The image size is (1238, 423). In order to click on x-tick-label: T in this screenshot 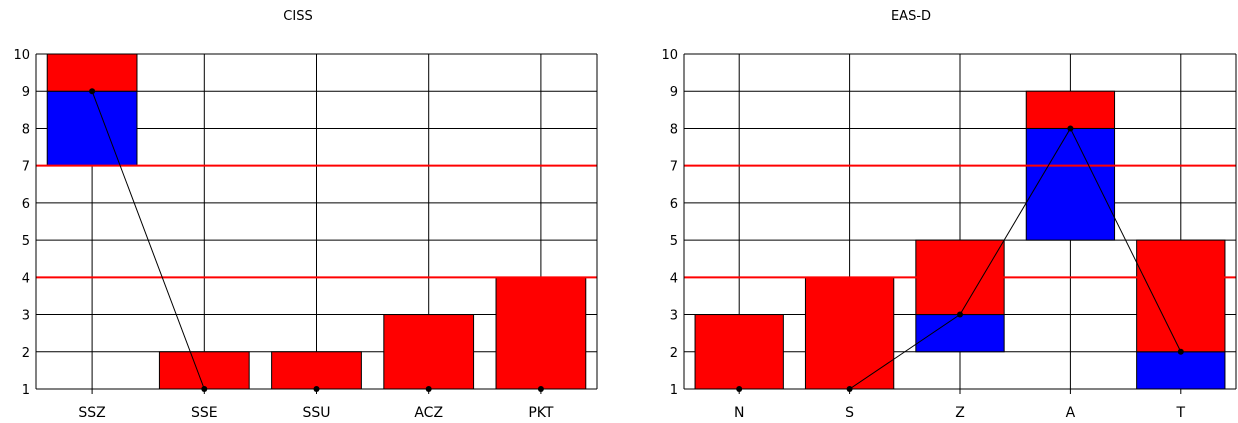, I will do `click(1181, 413)`.